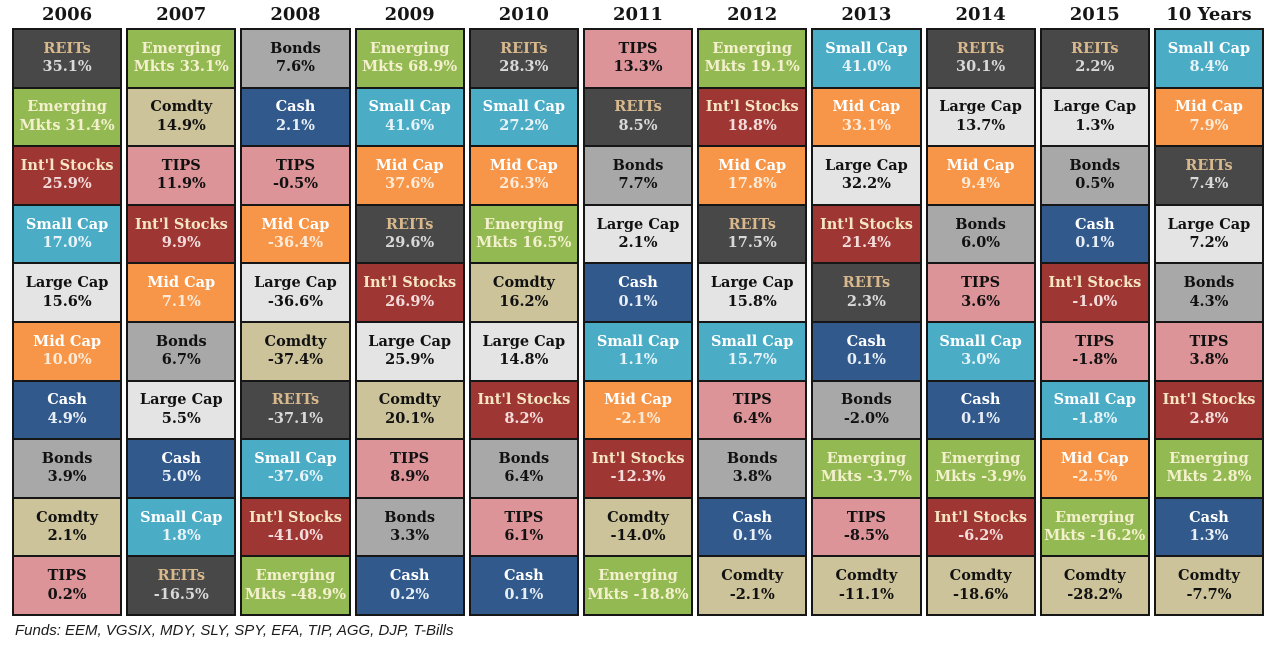 This screenshot has height=650, width=1280. I want to click on return-cell: TIPS 8.9%, so click(409, 469).